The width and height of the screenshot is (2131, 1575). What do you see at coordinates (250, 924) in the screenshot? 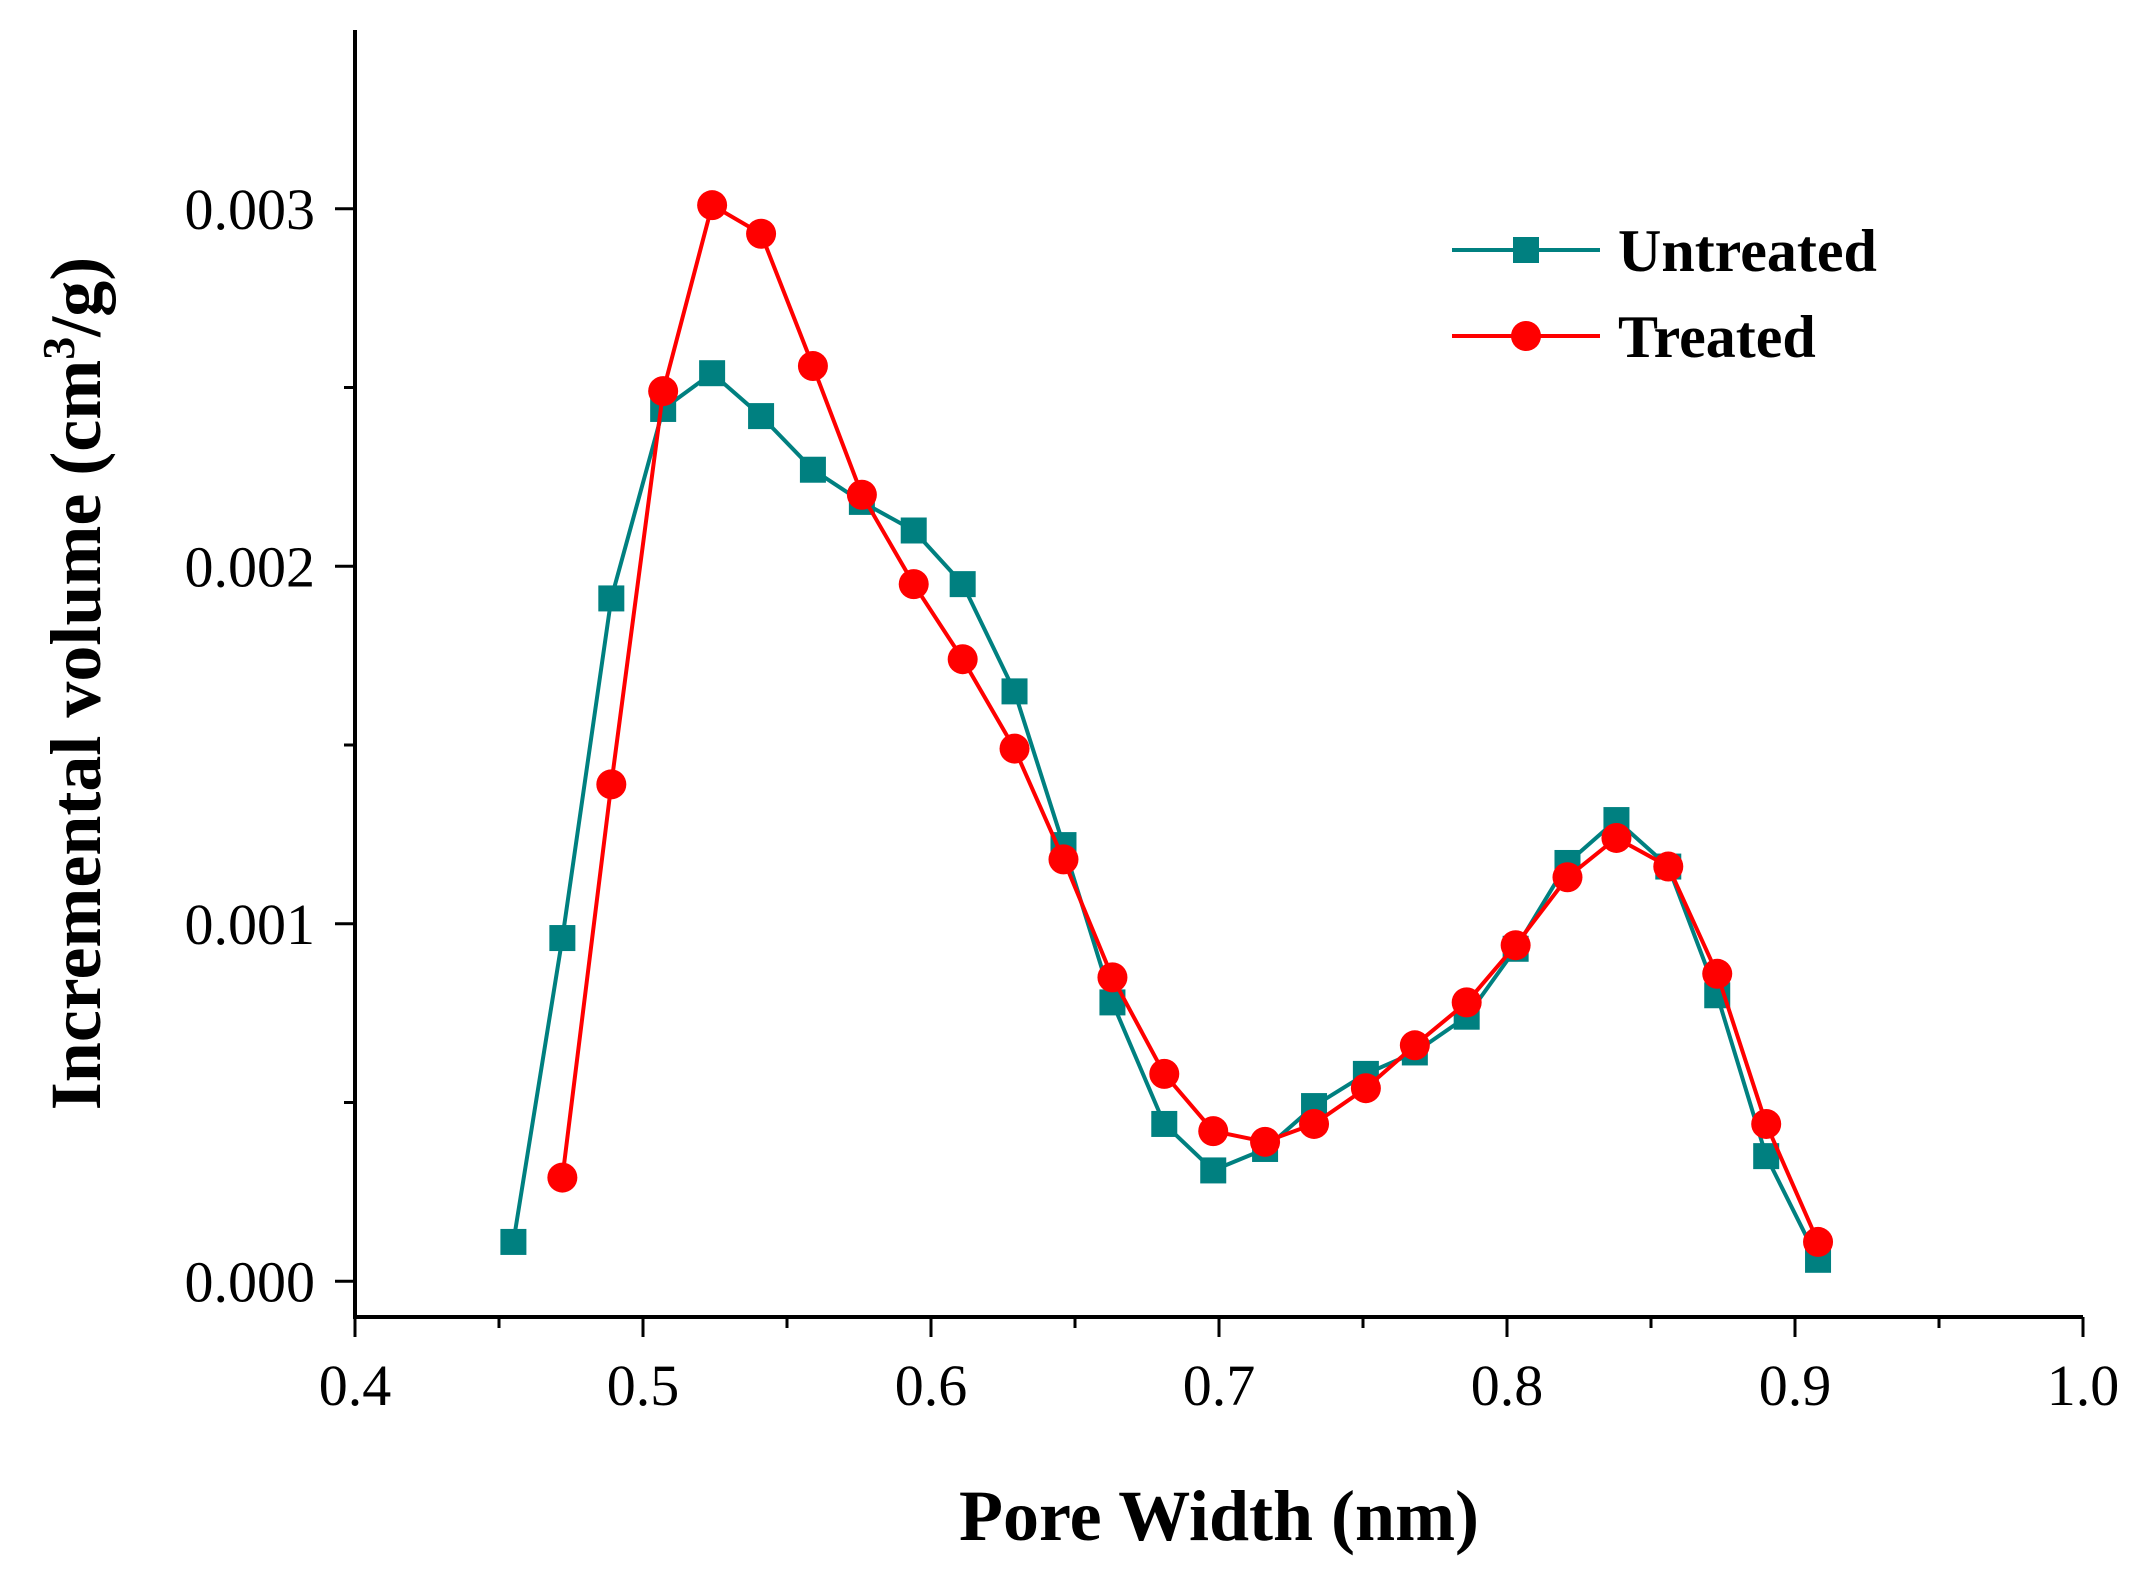
I see `y-tick-label: 0.001` at bounding box center [250, 924].